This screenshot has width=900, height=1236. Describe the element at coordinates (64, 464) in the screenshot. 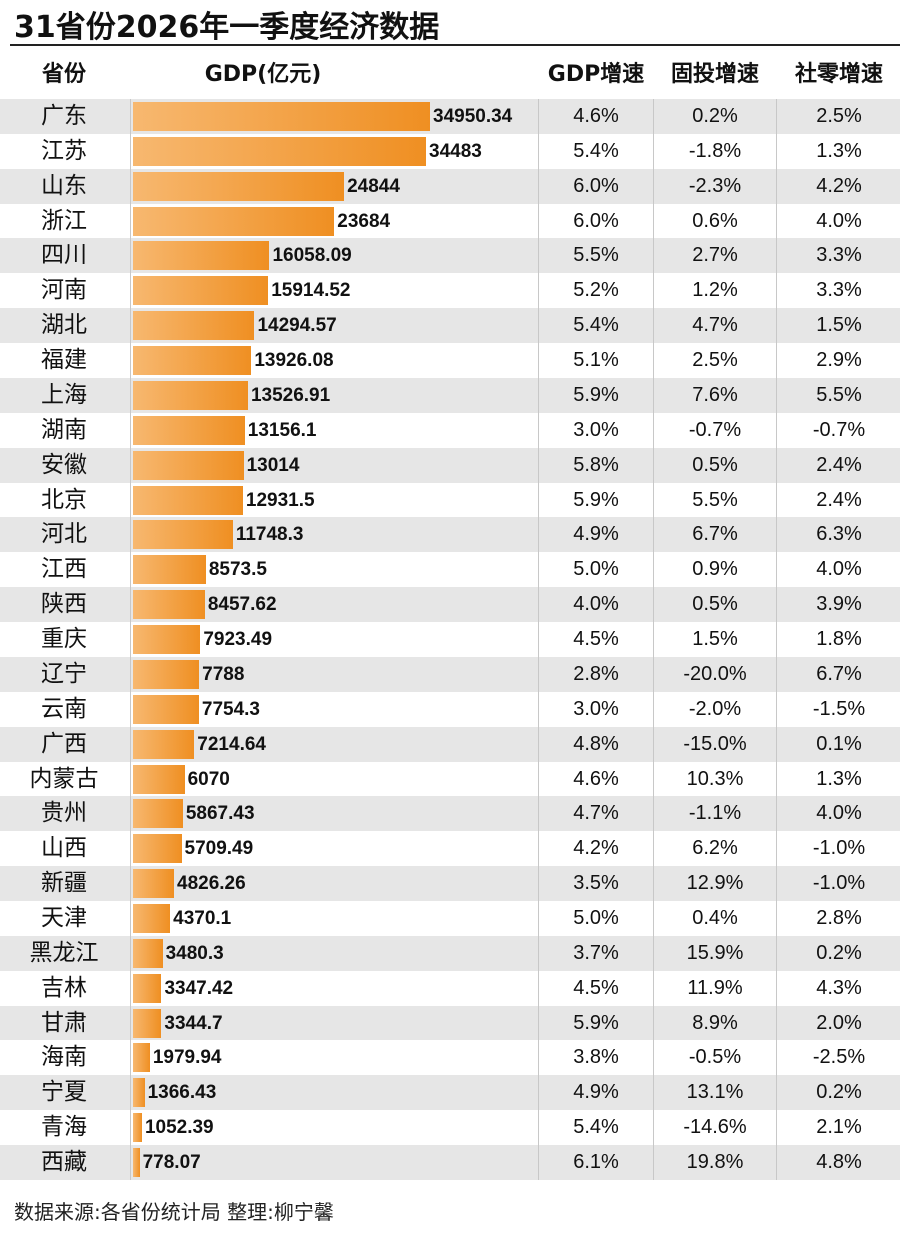

I see `province-name: 安徽` at that location.